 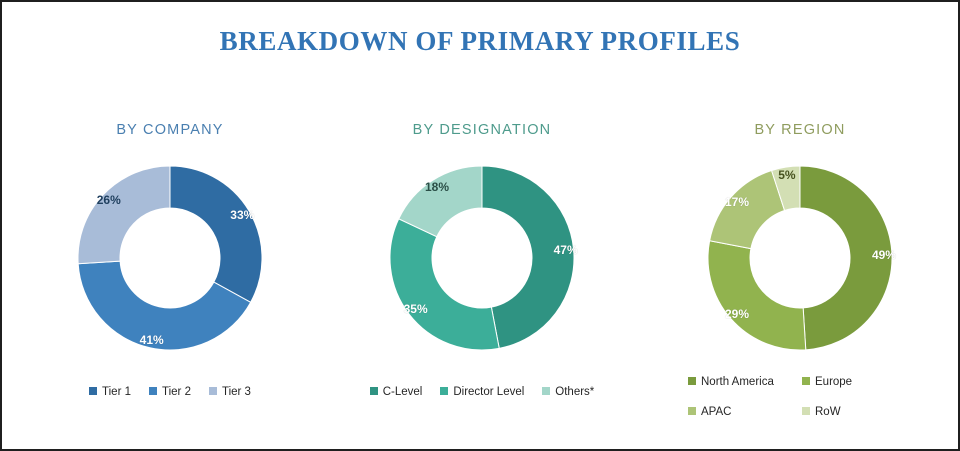 What do you see at coordinates (575, 391) in the screenshot?
I see `legend-label: Others*` at bounding box center [575, 391].